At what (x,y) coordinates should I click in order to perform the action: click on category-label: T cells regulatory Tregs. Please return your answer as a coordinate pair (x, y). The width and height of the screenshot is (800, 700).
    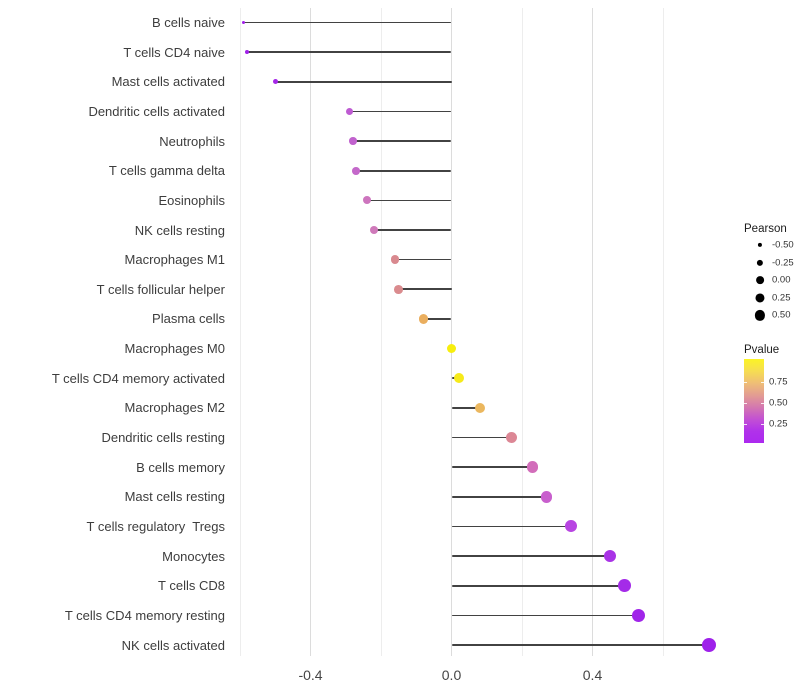
    Looking at the image, I should click on (155, 526).